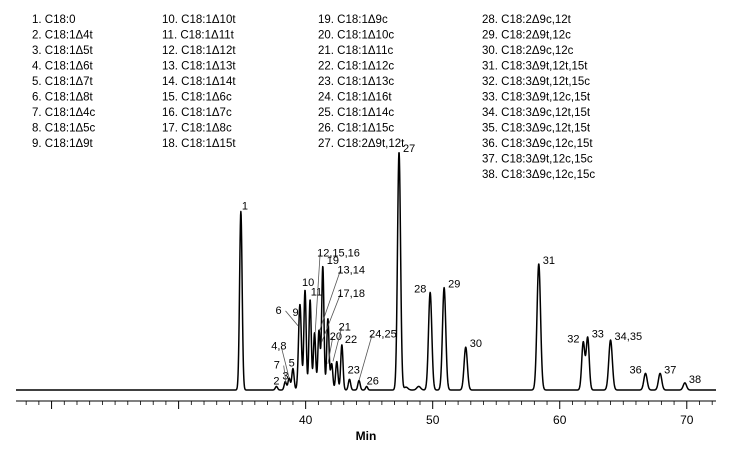 The height and width of the screenshot is (455, 731). What do you see at coordinates (409, 149) in the screenshot?
I see `peak-label: 27` at bounding box center [409, 149].